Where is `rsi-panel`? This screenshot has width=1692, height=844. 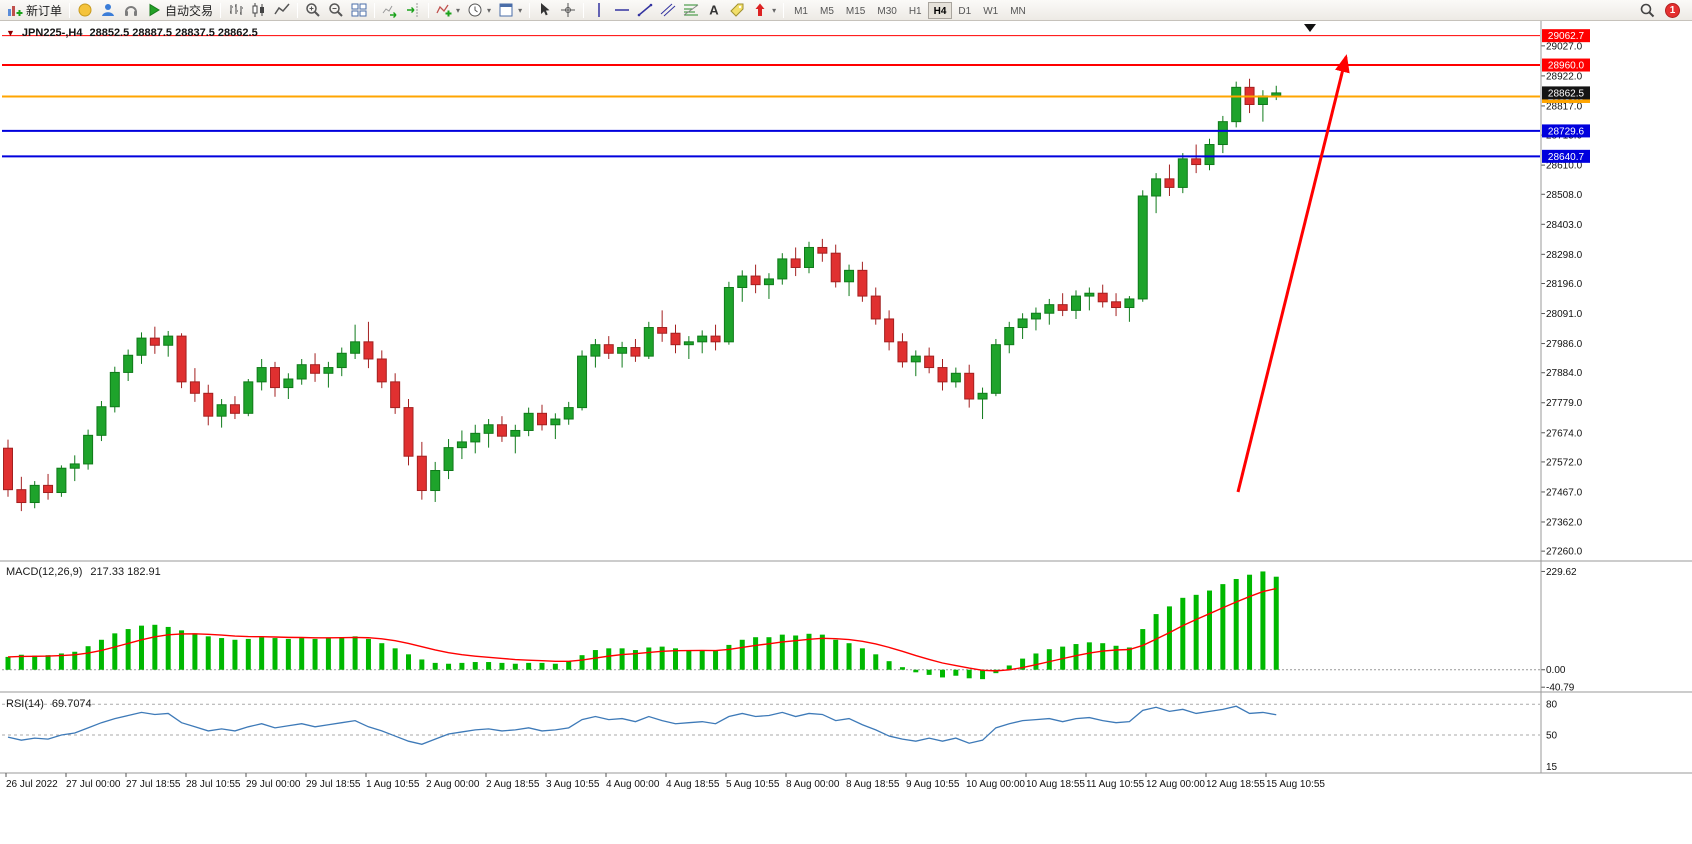 rsi-panel is located at coordinates (771, 724).